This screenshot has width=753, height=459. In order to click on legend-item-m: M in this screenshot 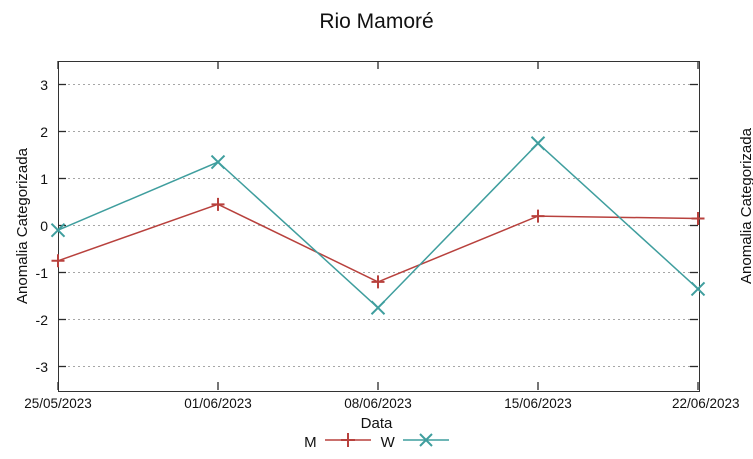, I will do `click(337, 442)`.